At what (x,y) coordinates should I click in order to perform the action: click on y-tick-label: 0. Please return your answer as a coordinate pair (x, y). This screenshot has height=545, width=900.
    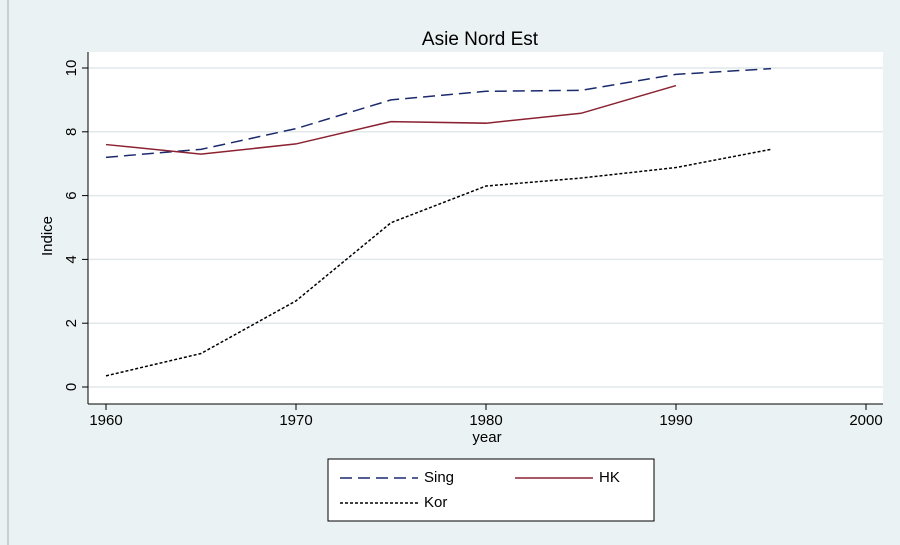
    Looking at the image, I should click on (71, 387).